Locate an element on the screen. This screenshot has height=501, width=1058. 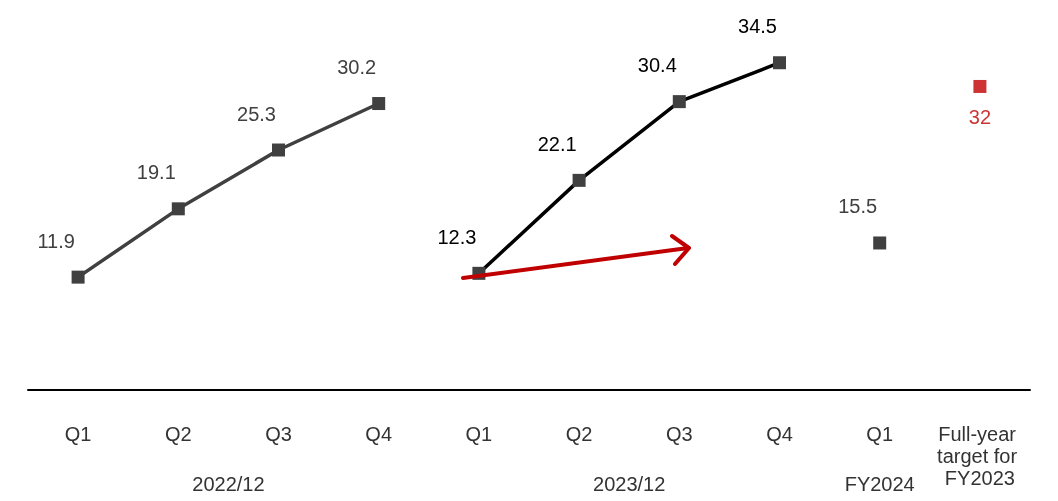
data-label: 19.1 is located at coordinates (156, 172).